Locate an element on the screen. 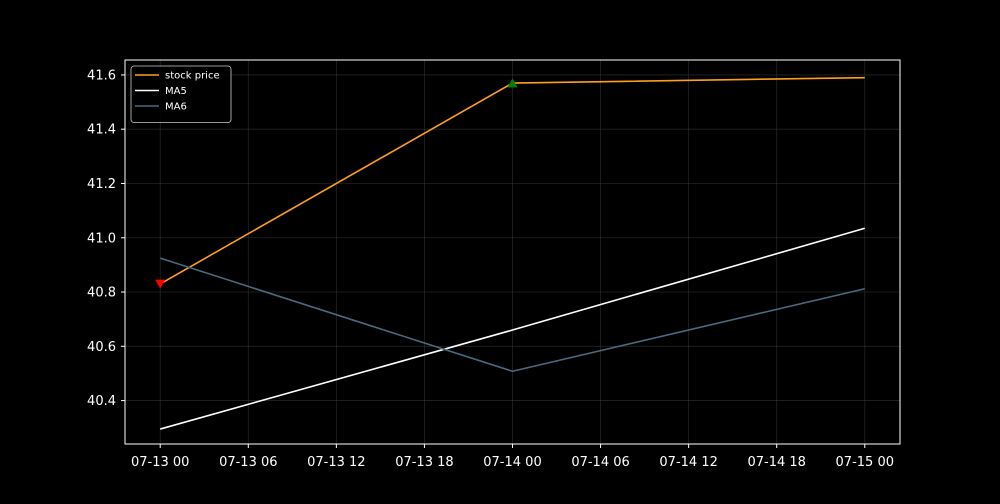 The image size is (1000, 504). x-tick-label: 07-15 00 is located at coordinates (865, 462).